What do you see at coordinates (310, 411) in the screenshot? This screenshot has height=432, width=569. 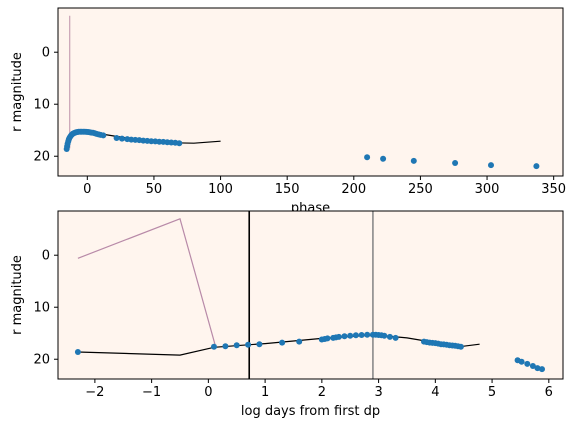 I see `x-axis-label: log days from first dp` at bounding box center [310, 411].